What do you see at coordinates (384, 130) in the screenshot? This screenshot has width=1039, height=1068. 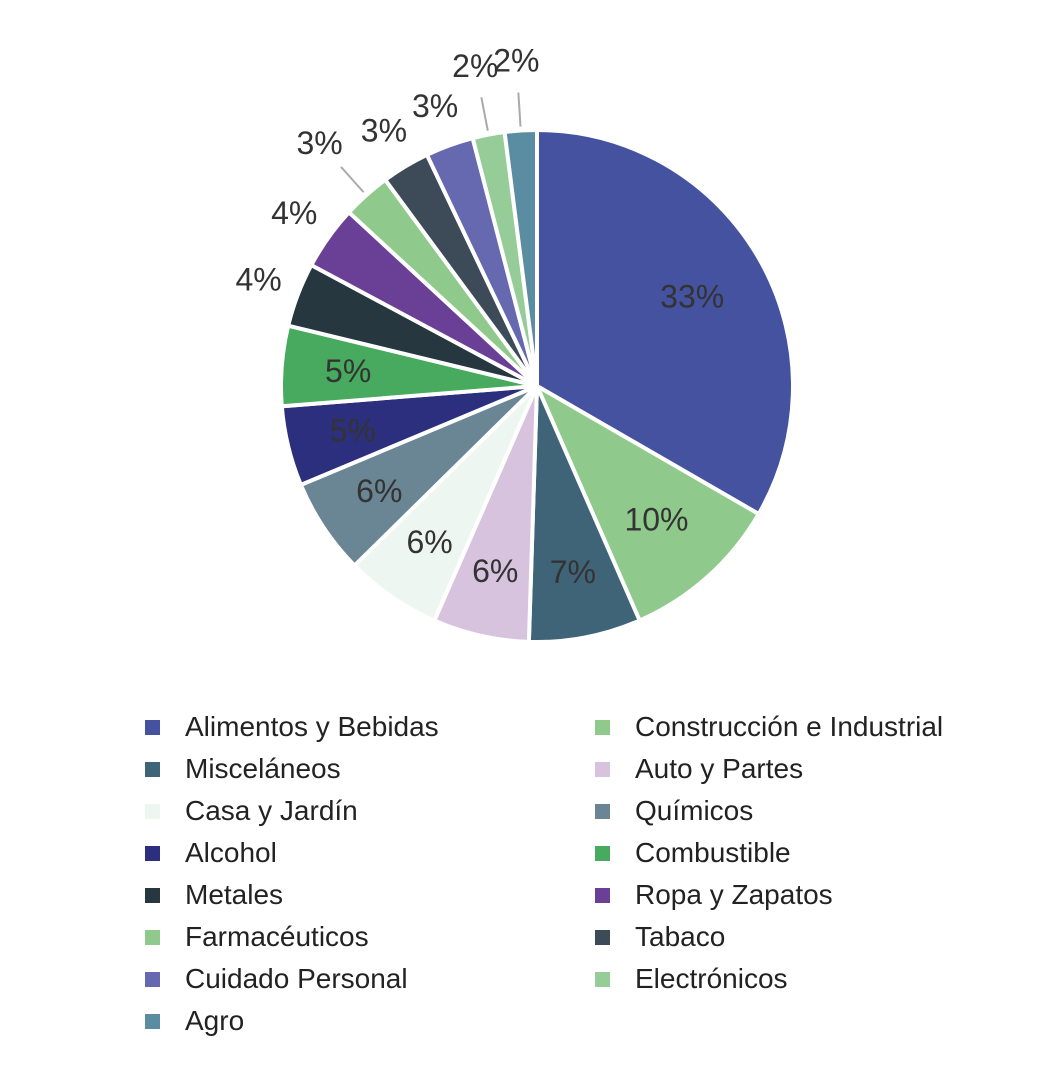 I see `data-label-11: 3%` at bounding box center [384, 130].